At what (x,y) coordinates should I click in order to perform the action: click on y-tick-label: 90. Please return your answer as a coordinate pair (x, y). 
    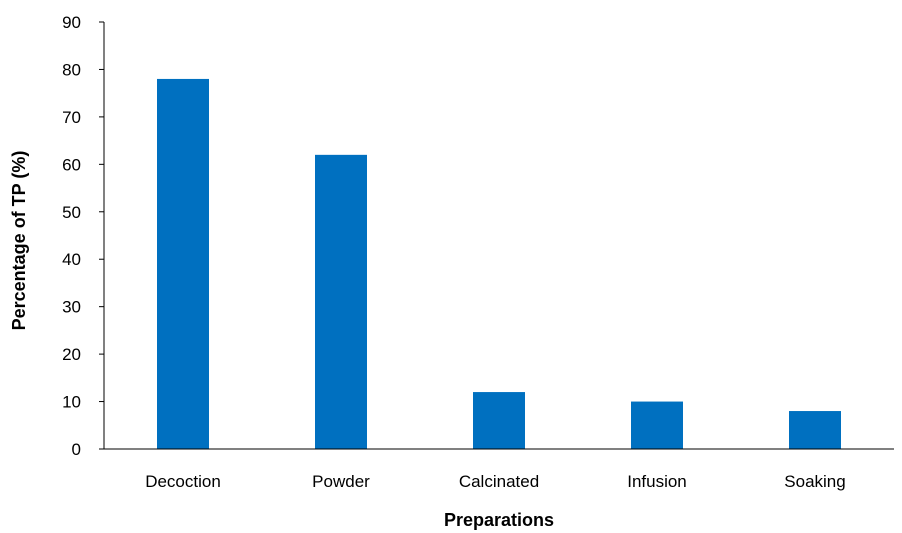
    Looking at the image, I should click on (71, 22).